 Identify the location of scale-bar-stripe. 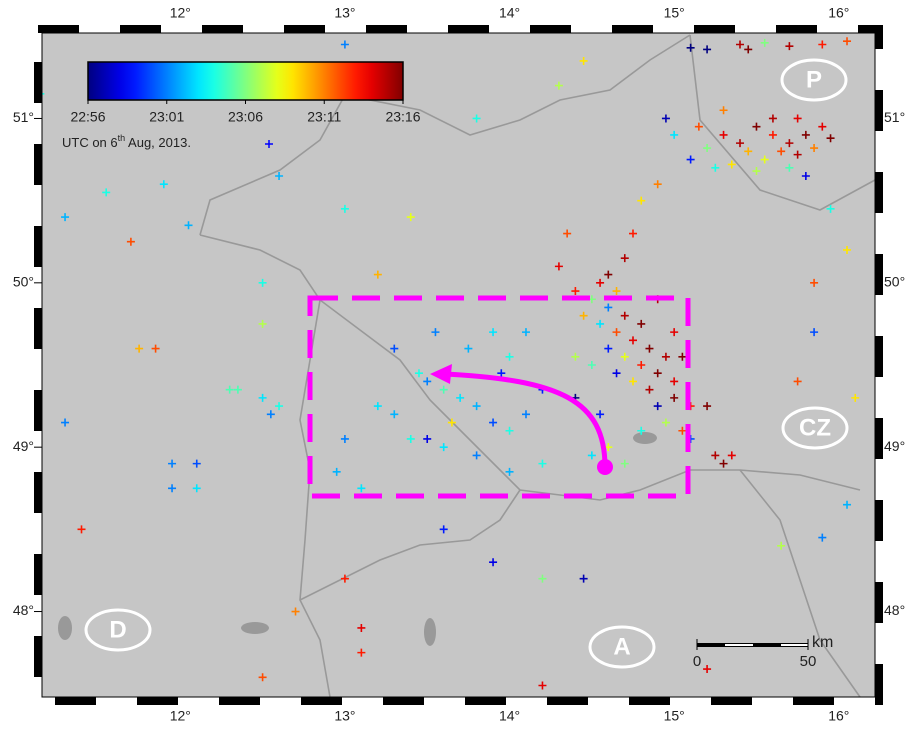
(739, 645).